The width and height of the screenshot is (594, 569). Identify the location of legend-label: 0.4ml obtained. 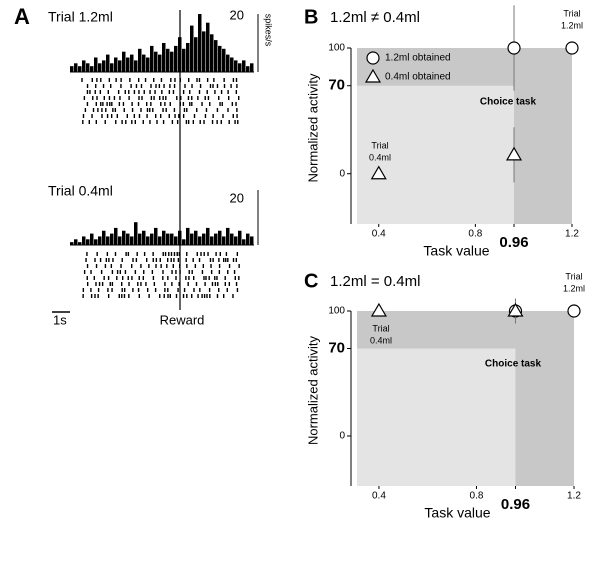
(418, 77).